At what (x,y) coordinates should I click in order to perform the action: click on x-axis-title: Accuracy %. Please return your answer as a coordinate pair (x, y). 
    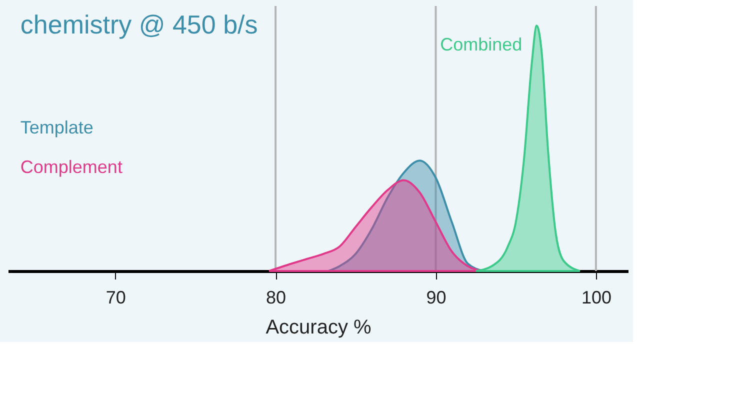
    Looking at the image, I should click on (319, 327).